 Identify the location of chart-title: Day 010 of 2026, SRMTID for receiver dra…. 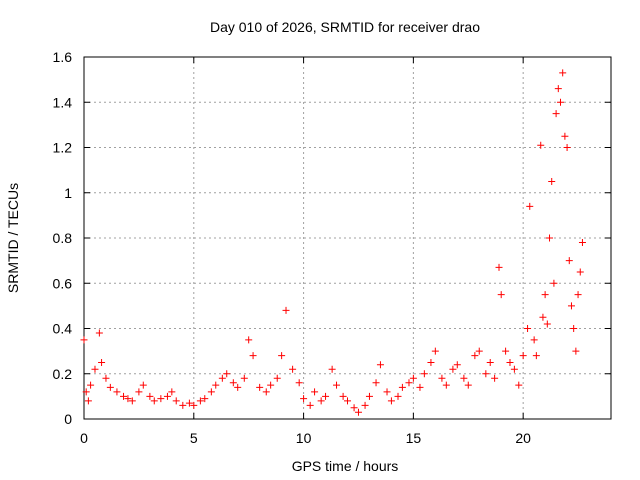
(345, 27).